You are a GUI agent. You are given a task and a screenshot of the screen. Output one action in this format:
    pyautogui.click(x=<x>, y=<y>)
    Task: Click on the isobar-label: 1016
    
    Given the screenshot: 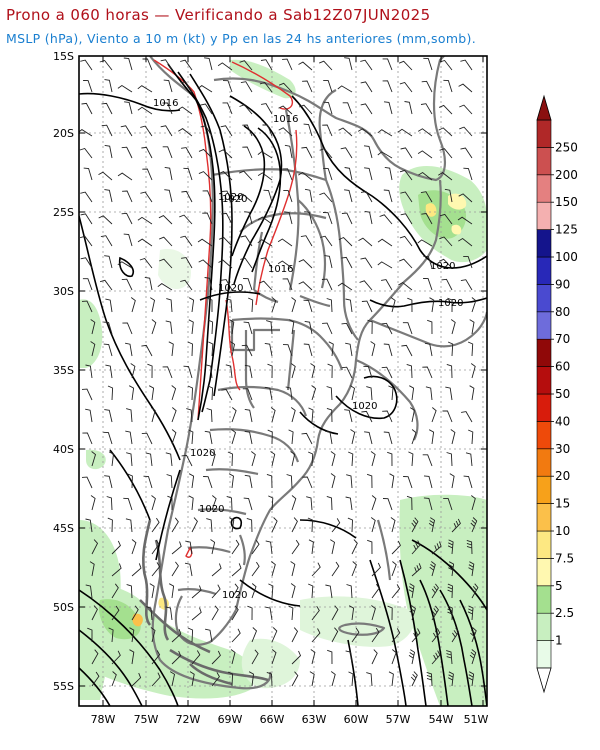 What is the action you would take?
    pyautogui.click(x=165, y=103)
    